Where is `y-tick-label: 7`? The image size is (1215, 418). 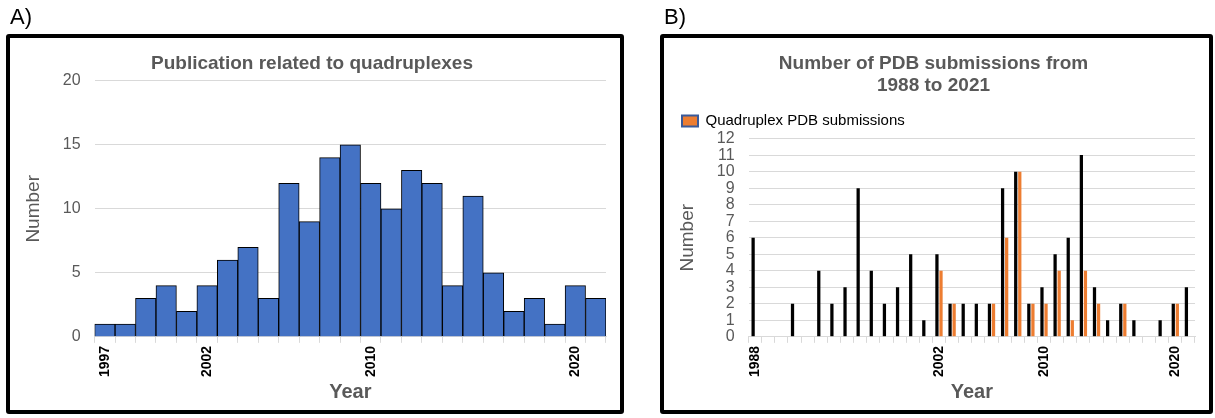 y-tick-label: 7 is located at coordinates (730, 220).